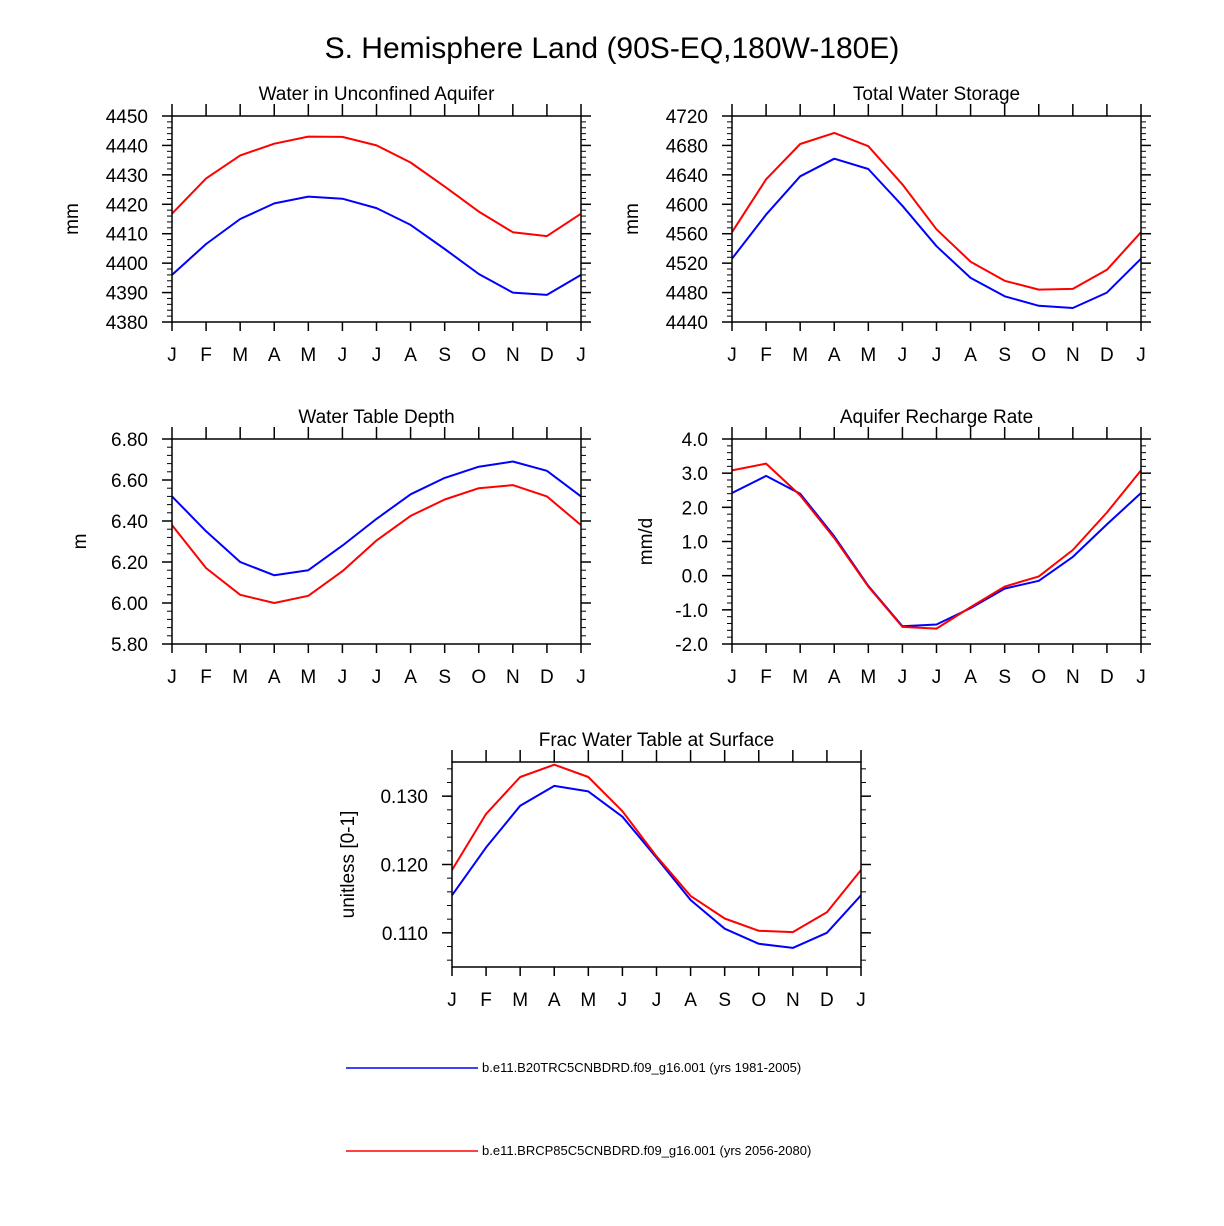  Describe the element at coordinates (308, 355) in the screenshot. I see `chart-1-x-tick-label: M` at that location.